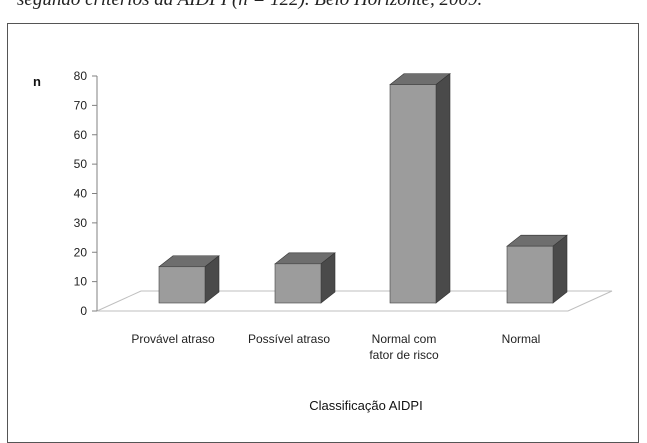 The image size is (647, 443). Describe the element at coordinates (81, 164) in the screenshot. I see `y-tick-label: 50` at that location.